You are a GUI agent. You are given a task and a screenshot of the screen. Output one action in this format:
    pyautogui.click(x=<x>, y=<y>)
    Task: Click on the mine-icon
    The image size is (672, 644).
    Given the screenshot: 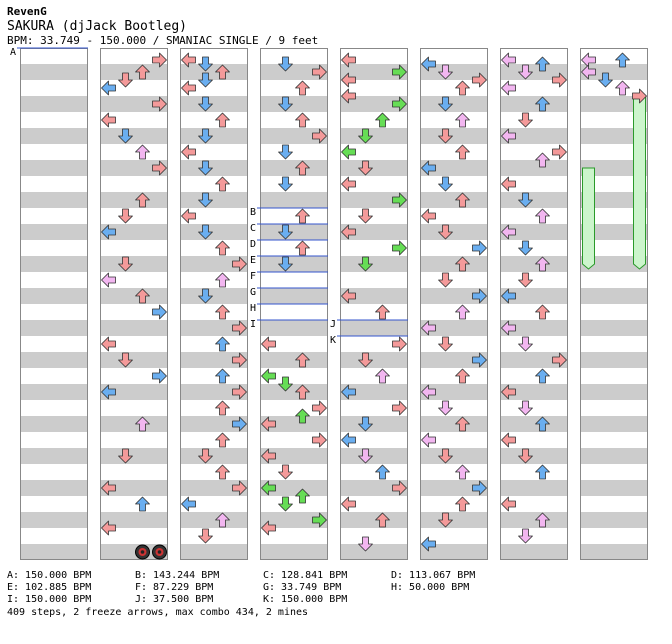 What is the action you would take?
    pyautogui.click(x=142, y=552)
    